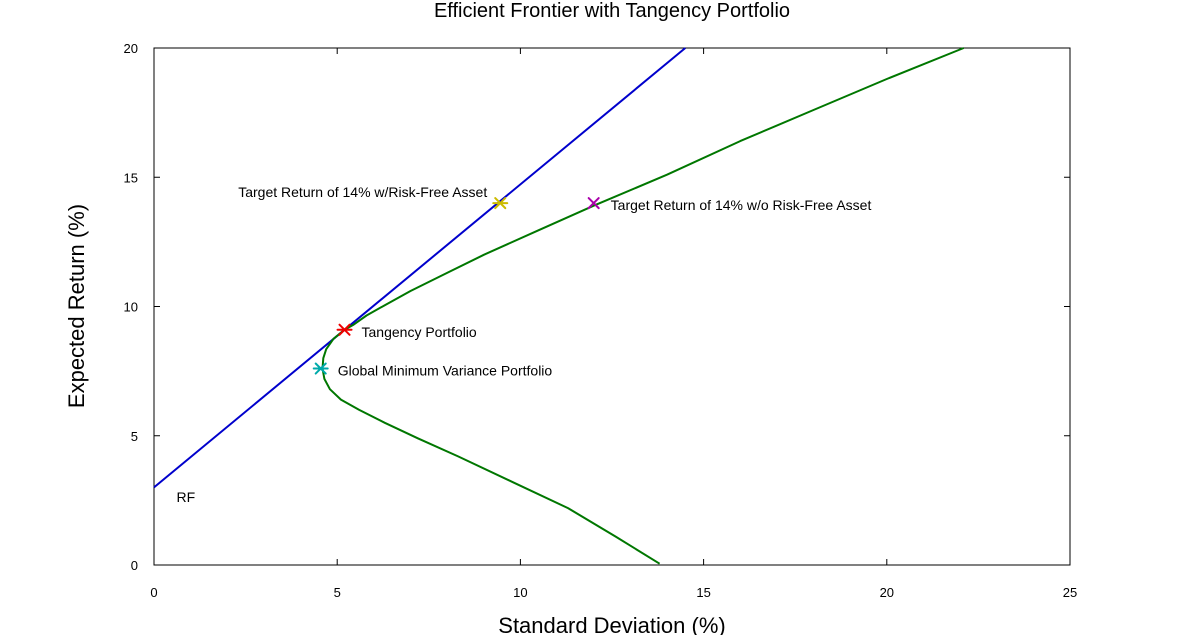 This screenshot has height=635, width=1183. I want to click on point-label-2: Target Return of 14% w/Risk-Free Asset, so click(362, 192).